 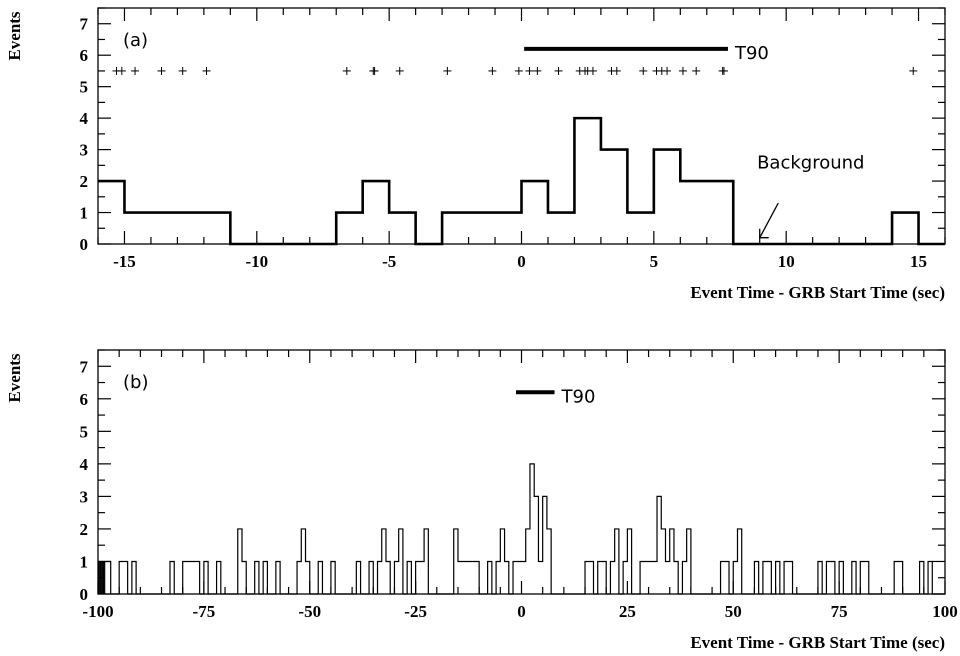 I want to click on panel-b-y-axis-label: Events, so click(x=14, y=378).